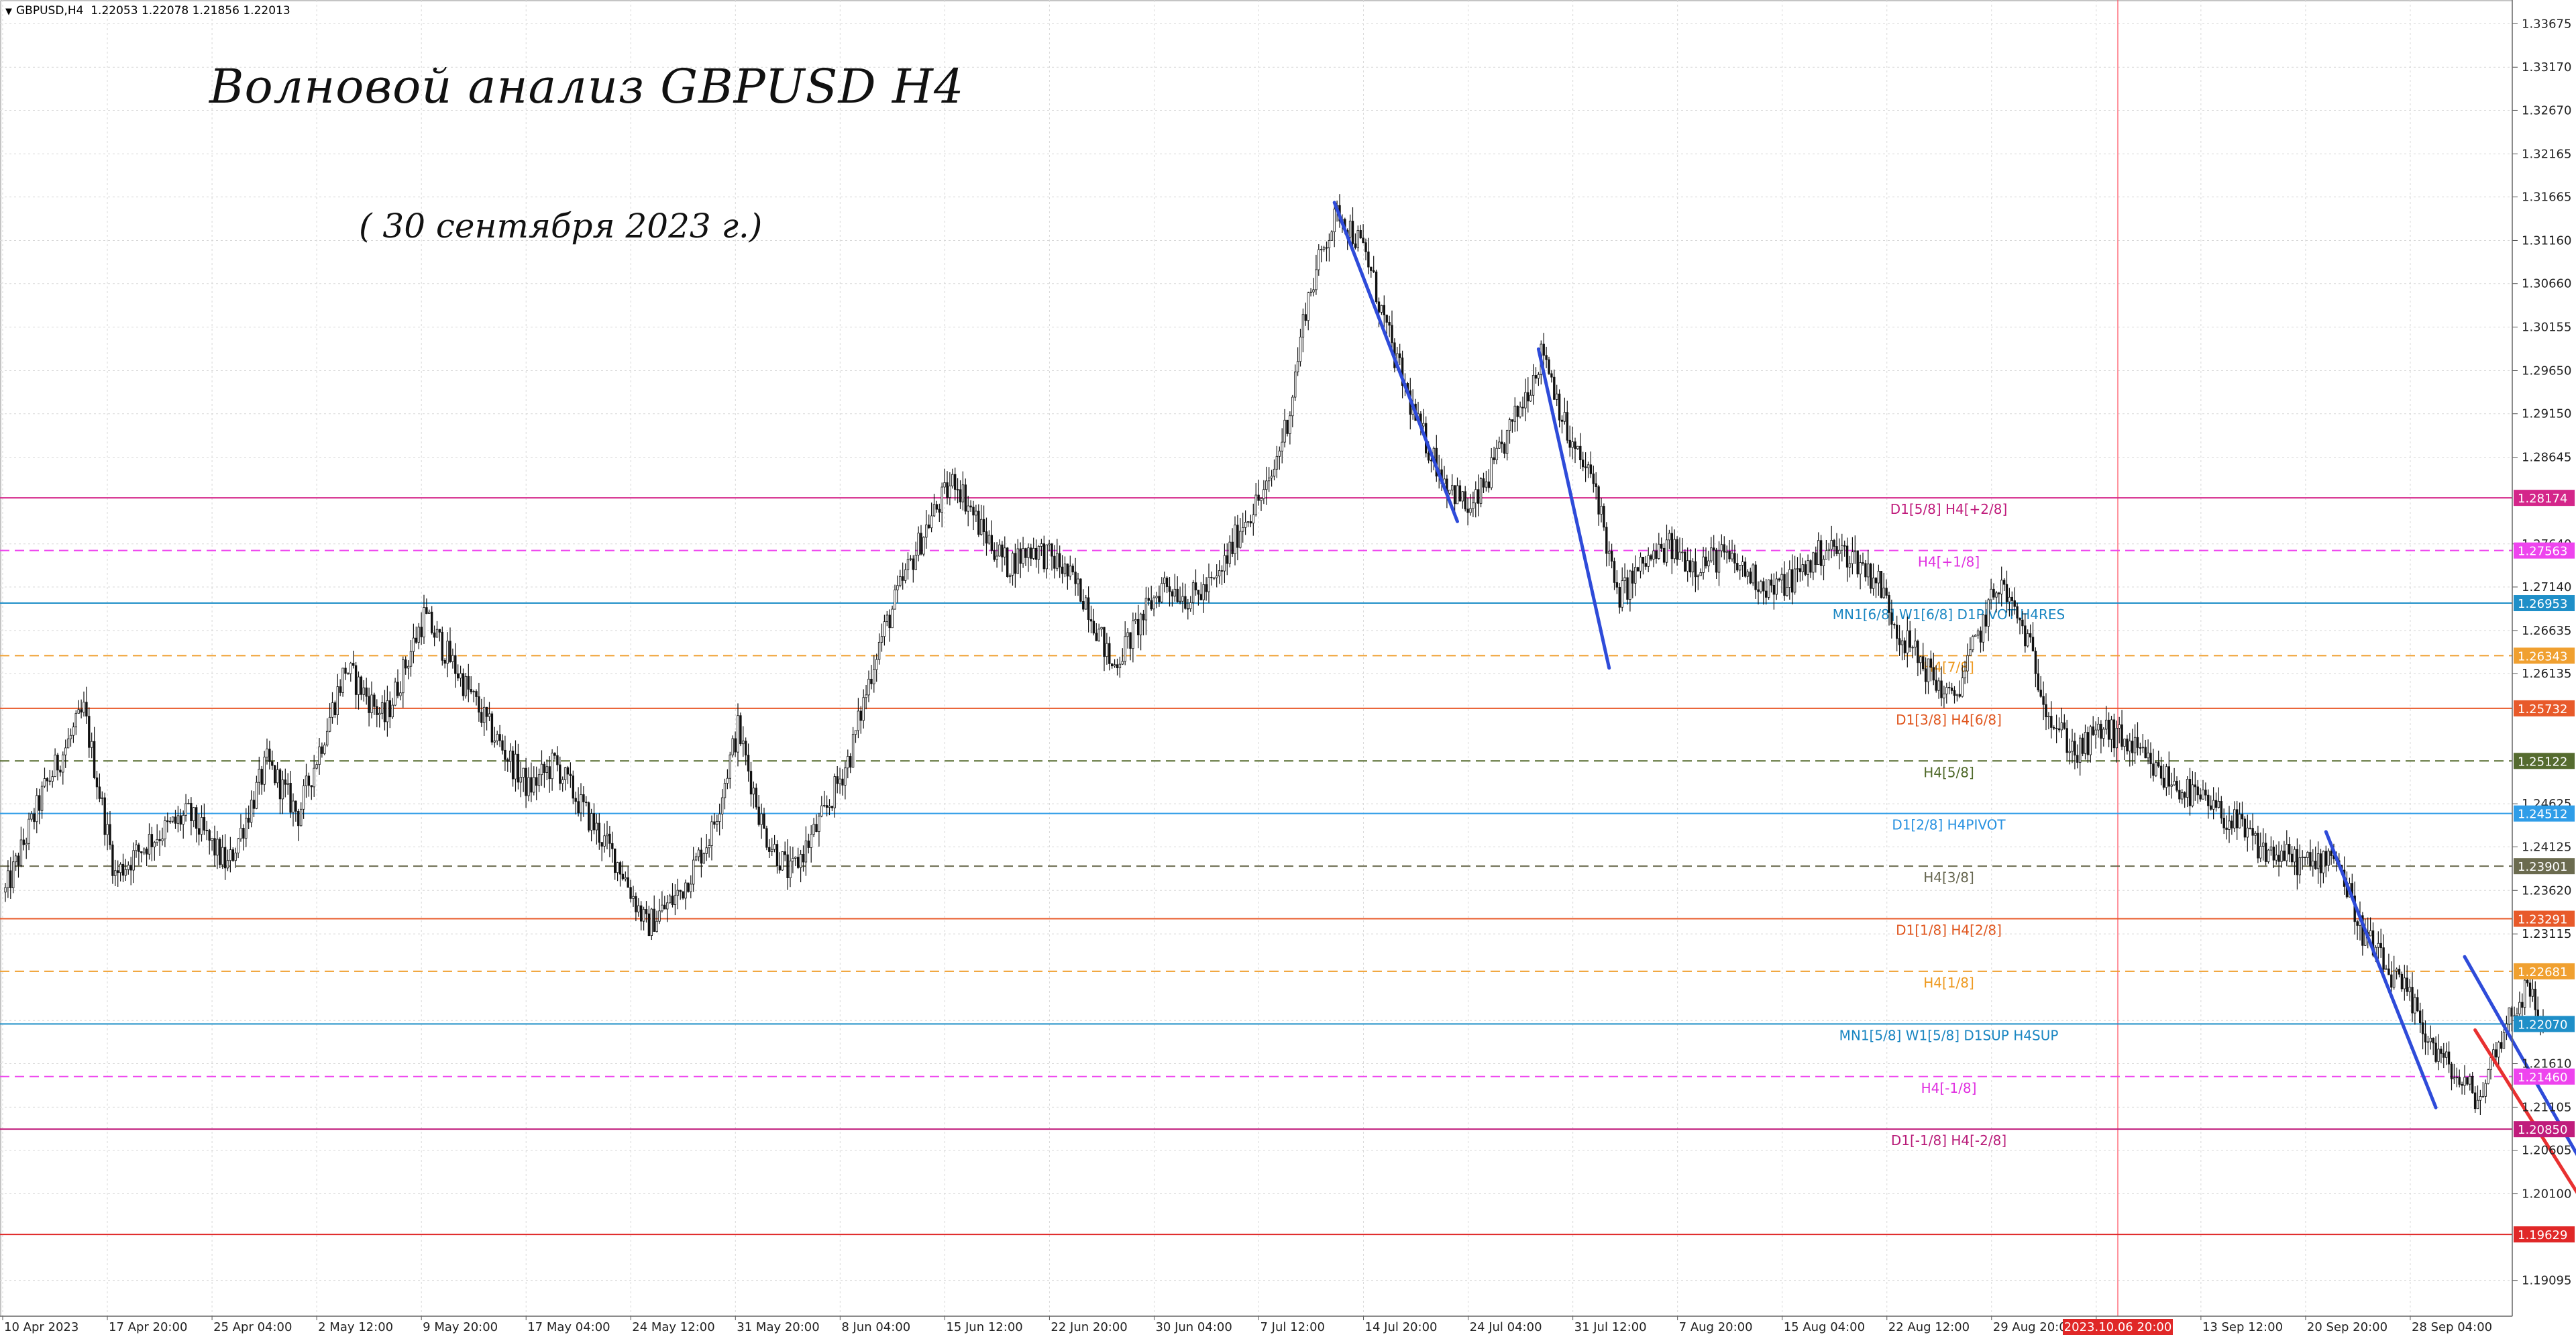 The image size is (2576, 1339). I want to click on wave-trendline, so click(2519, 1056).